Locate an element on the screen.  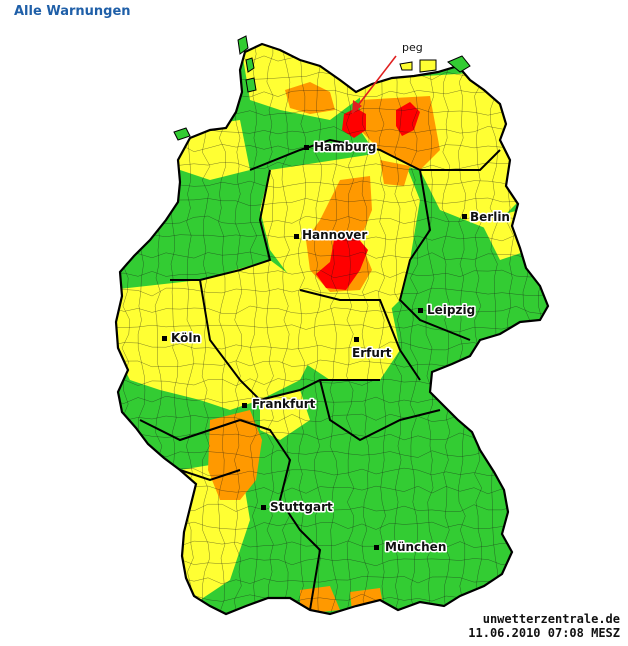
city-berlin: Berlin is located at coordinates (486, 217).